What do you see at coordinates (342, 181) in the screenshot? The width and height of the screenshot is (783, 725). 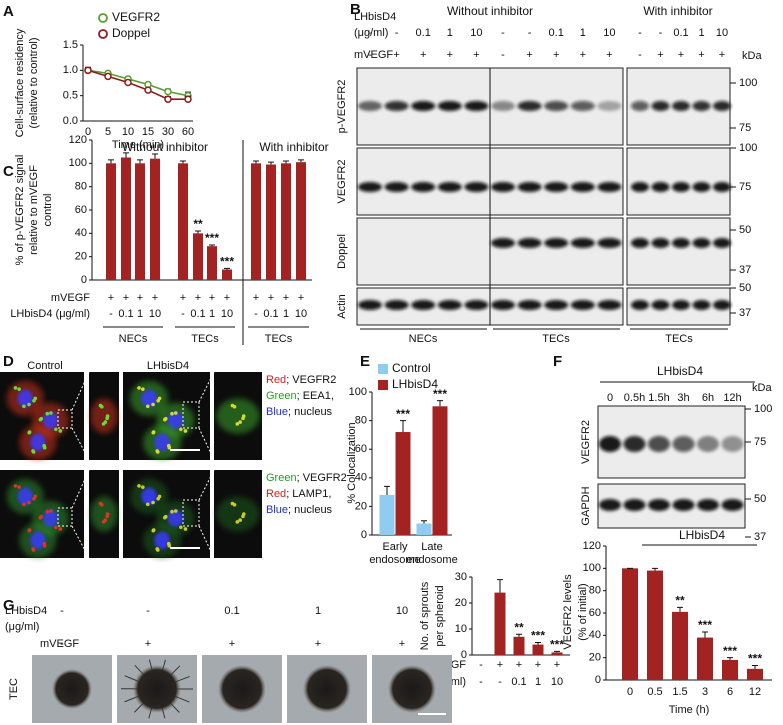 I see `blot-label: VEGFR2` at bounding box center [342, 181].